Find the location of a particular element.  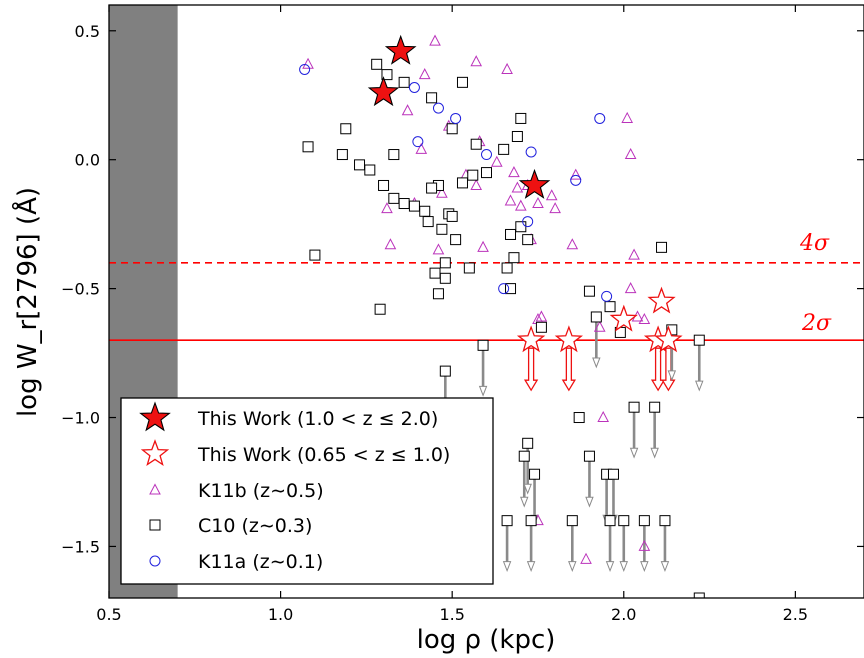

y-tick-label: −0.5 is located at coordinates (80, 289).